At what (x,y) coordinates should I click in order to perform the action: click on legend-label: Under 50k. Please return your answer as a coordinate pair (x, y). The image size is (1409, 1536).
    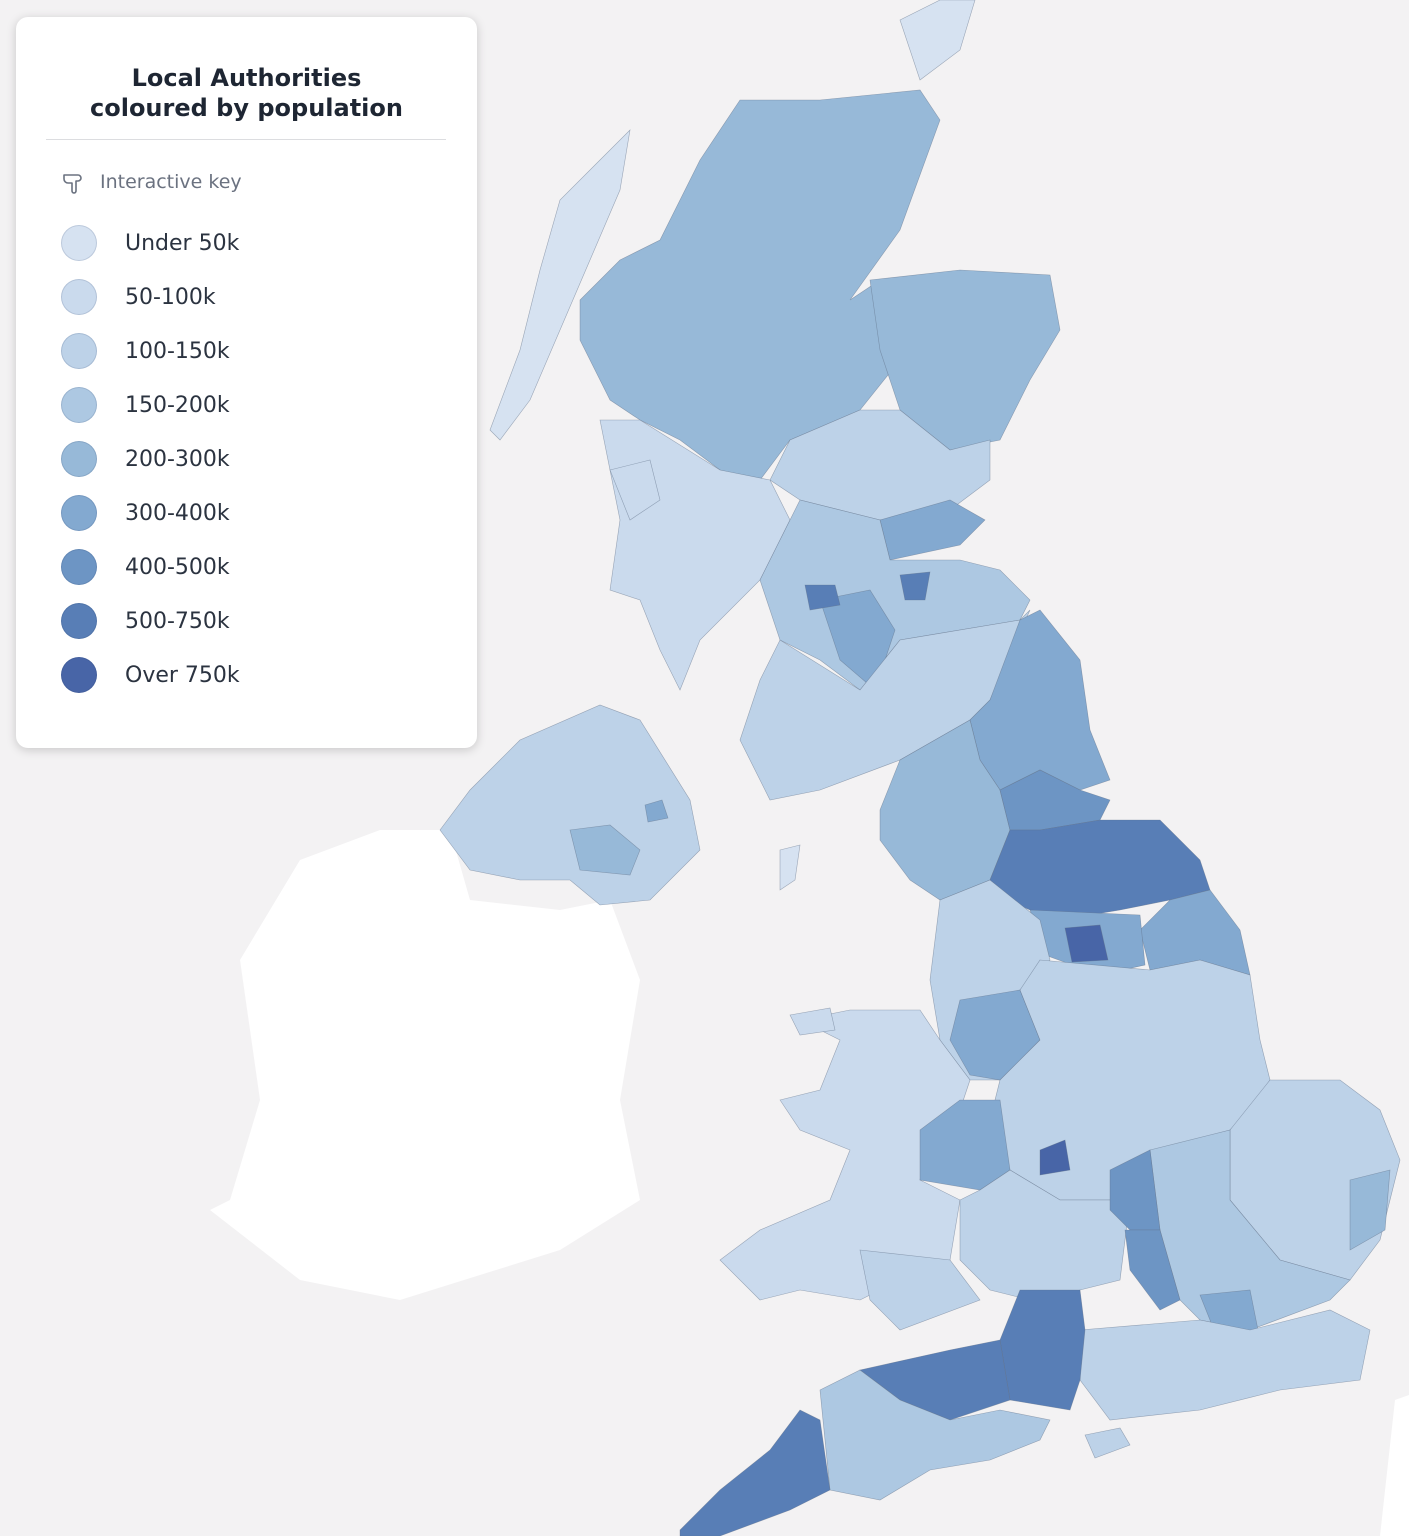
    Looking at the image, I should click on (182, 243).